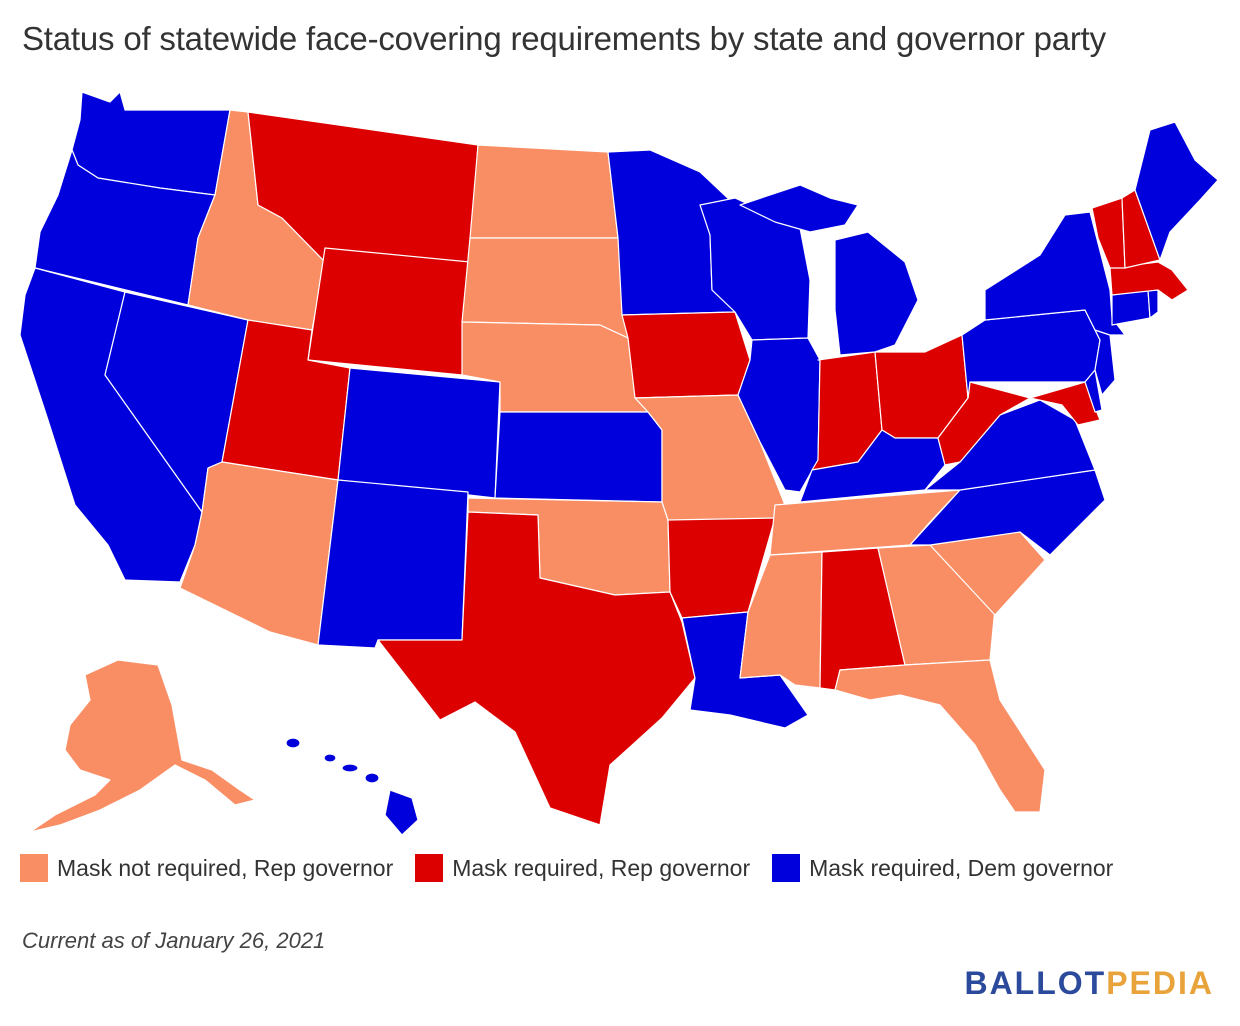 The width and height of the screenshot is (1240, 1026). I want to click on legend-item-required-dem: Mask required, Dem governor, so click(942, 868).